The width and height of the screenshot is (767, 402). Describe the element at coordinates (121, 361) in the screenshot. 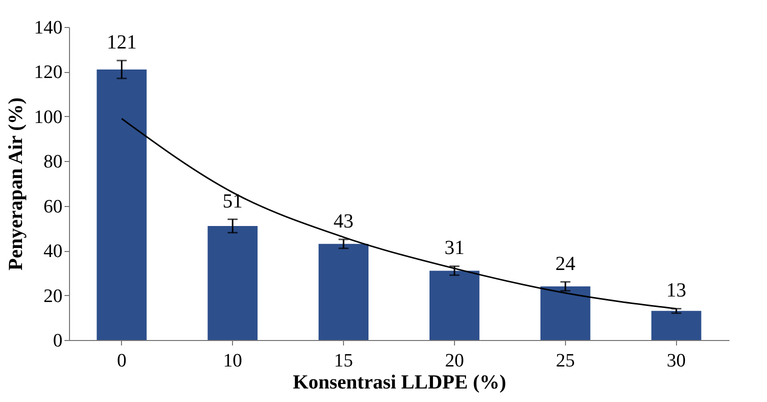

I see `x-tick-label: 0` at that location.